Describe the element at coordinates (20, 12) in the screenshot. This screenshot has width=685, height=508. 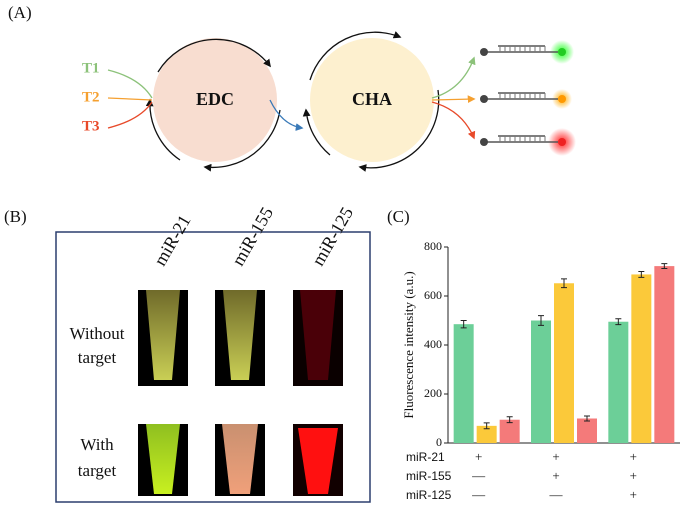
I see `panel-label: (A)` at that location.